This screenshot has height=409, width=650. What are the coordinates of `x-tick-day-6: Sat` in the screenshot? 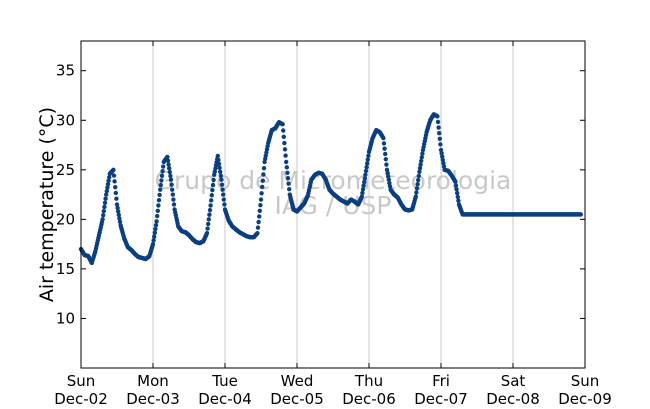 It's located at (513, 381).